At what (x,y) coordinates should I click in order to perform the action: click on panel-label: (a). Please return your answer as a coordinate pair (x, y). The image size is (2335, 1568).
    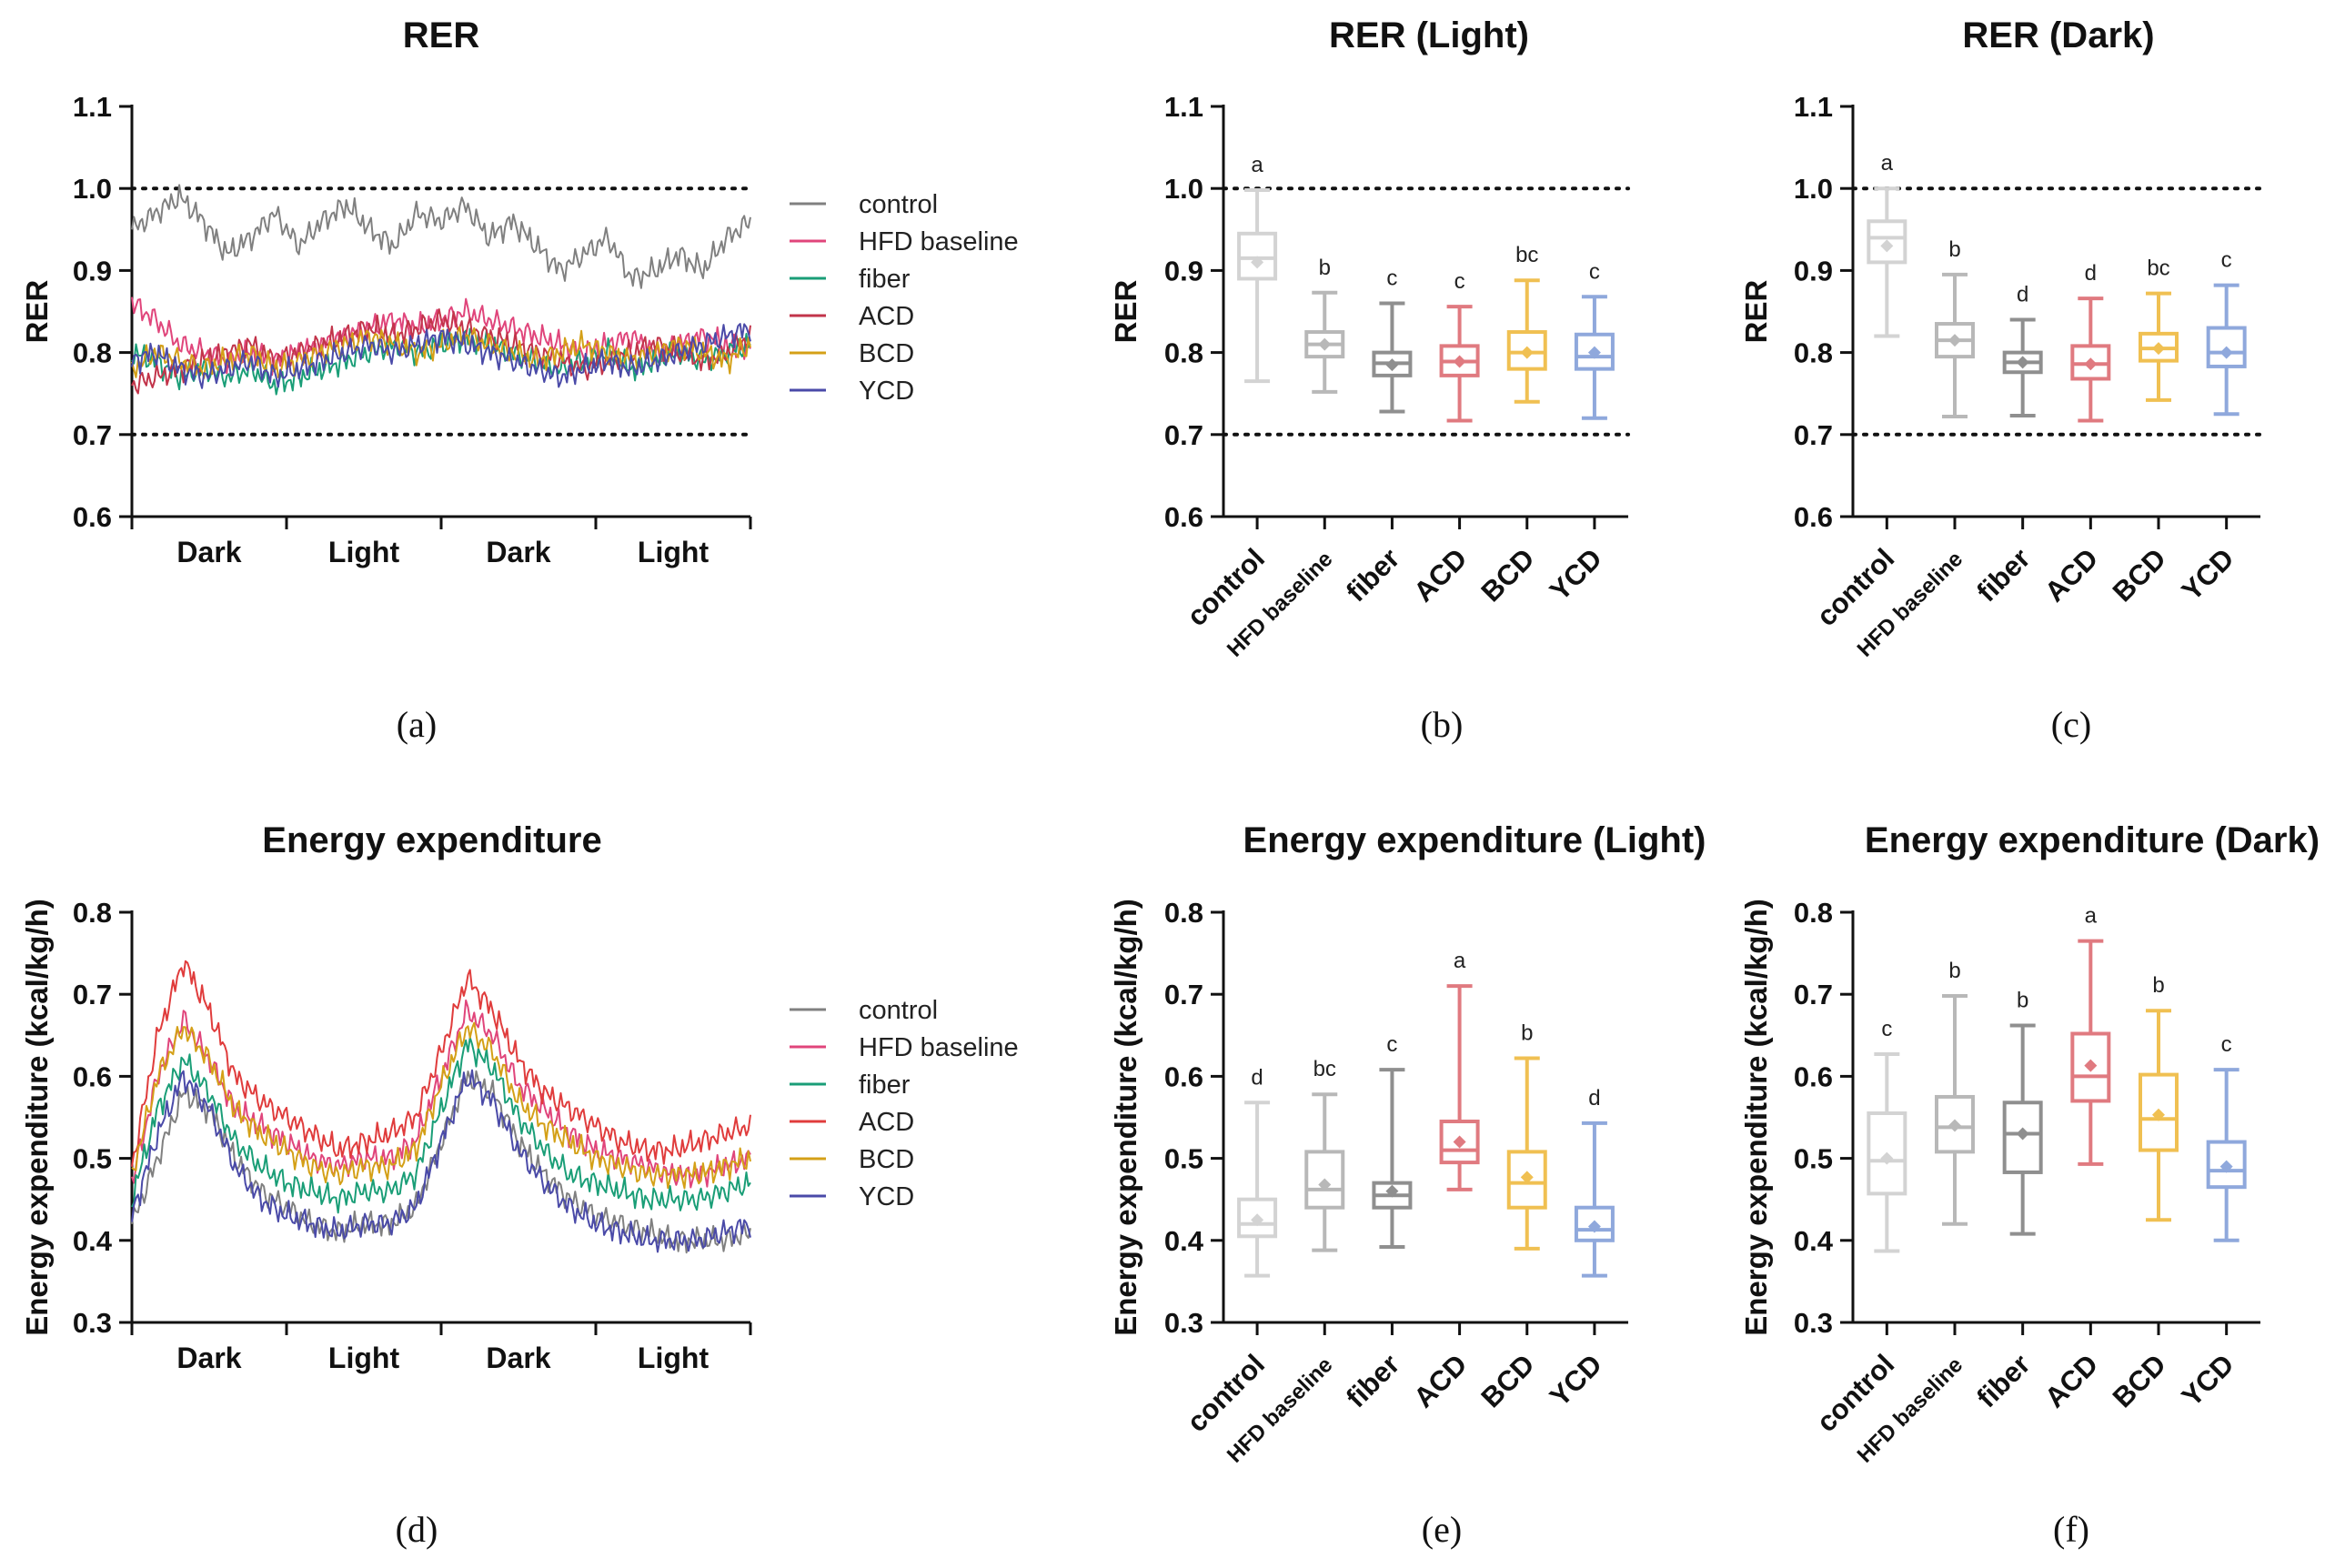
    Looking at the image, I should click on (417, 724).